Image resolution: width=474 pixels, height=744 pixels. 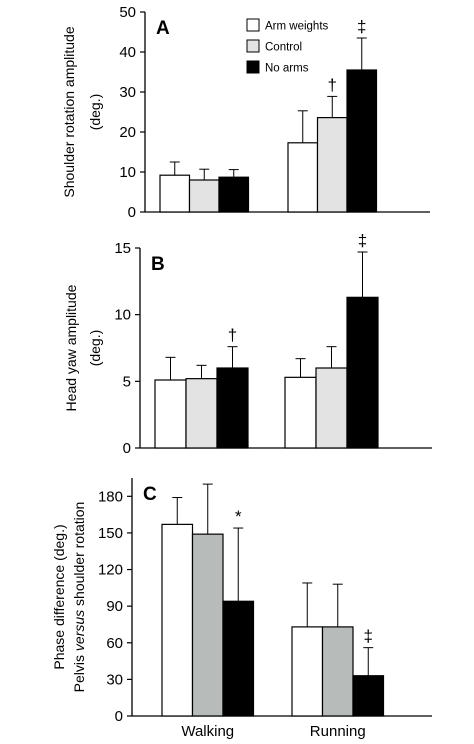 I want to click on y-tick-label: 60, so click(x=114, y=643).